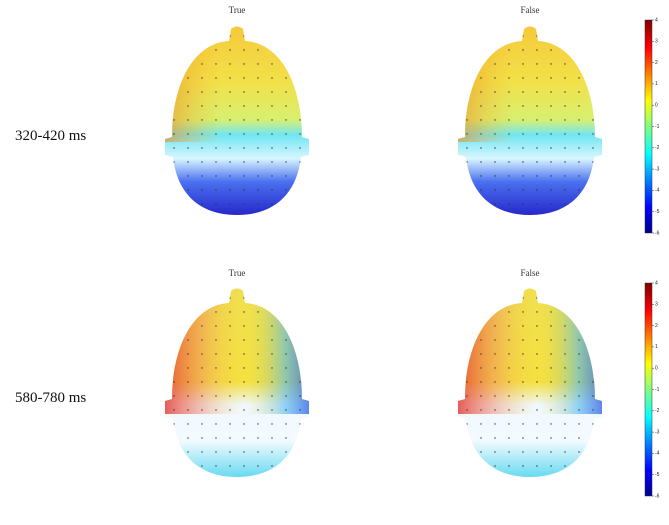 The height and width of the screenshot is (525, 669). I want to click on row-label: 320-420 ms, so click(50, 136).